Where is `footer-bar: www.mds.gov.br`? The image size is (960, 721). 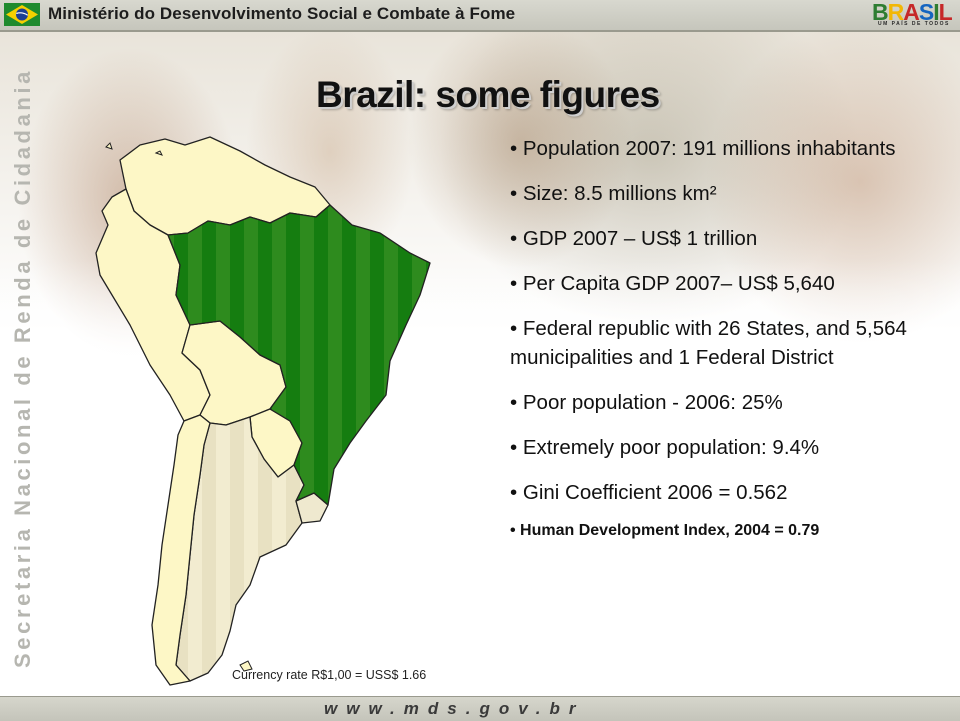 footer-bar: www.mds.gov.br is located at coordinates (480, 708).